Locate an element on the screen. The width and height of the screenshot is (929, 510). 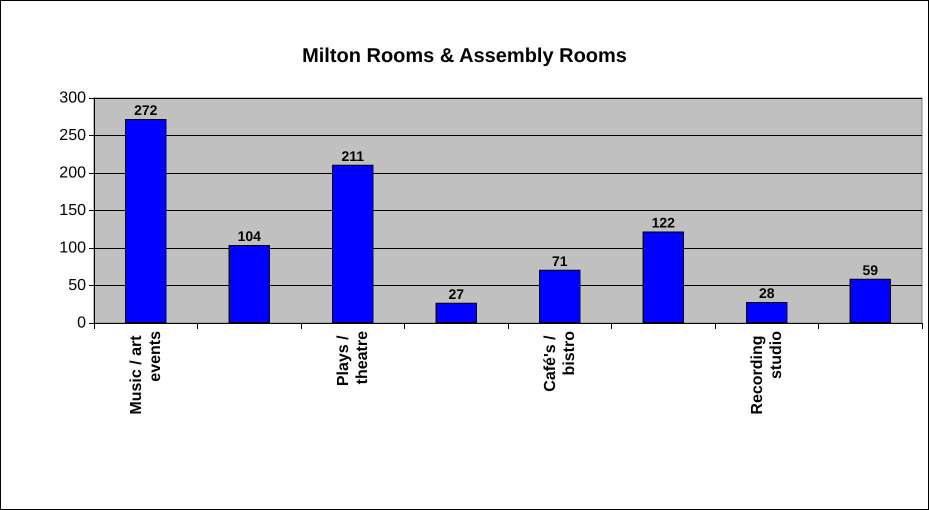
x-tick-label: Music / art events is located at coordinates (146, 372).